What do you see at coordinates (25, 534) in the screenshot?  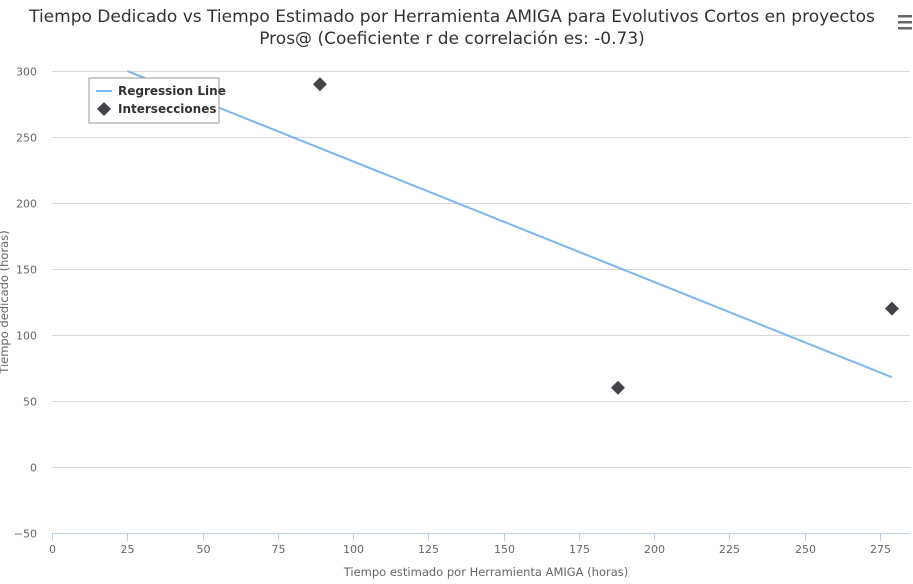 I see `y-tick-label: −50` at bounding box center [25, 534].